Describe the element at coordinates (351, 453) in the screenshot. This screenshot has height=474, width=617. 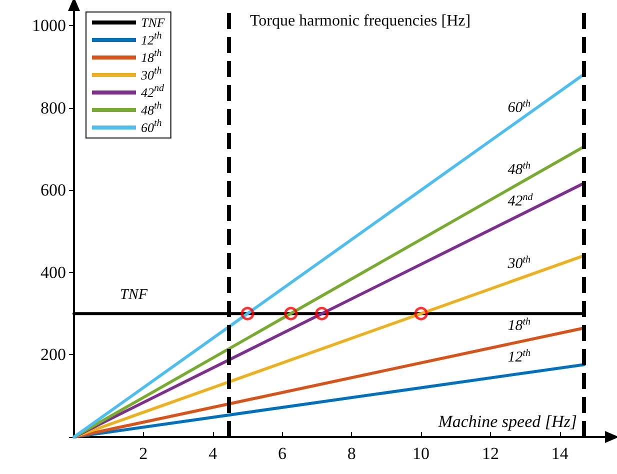
I see `x-tick-label: 8` at that location.